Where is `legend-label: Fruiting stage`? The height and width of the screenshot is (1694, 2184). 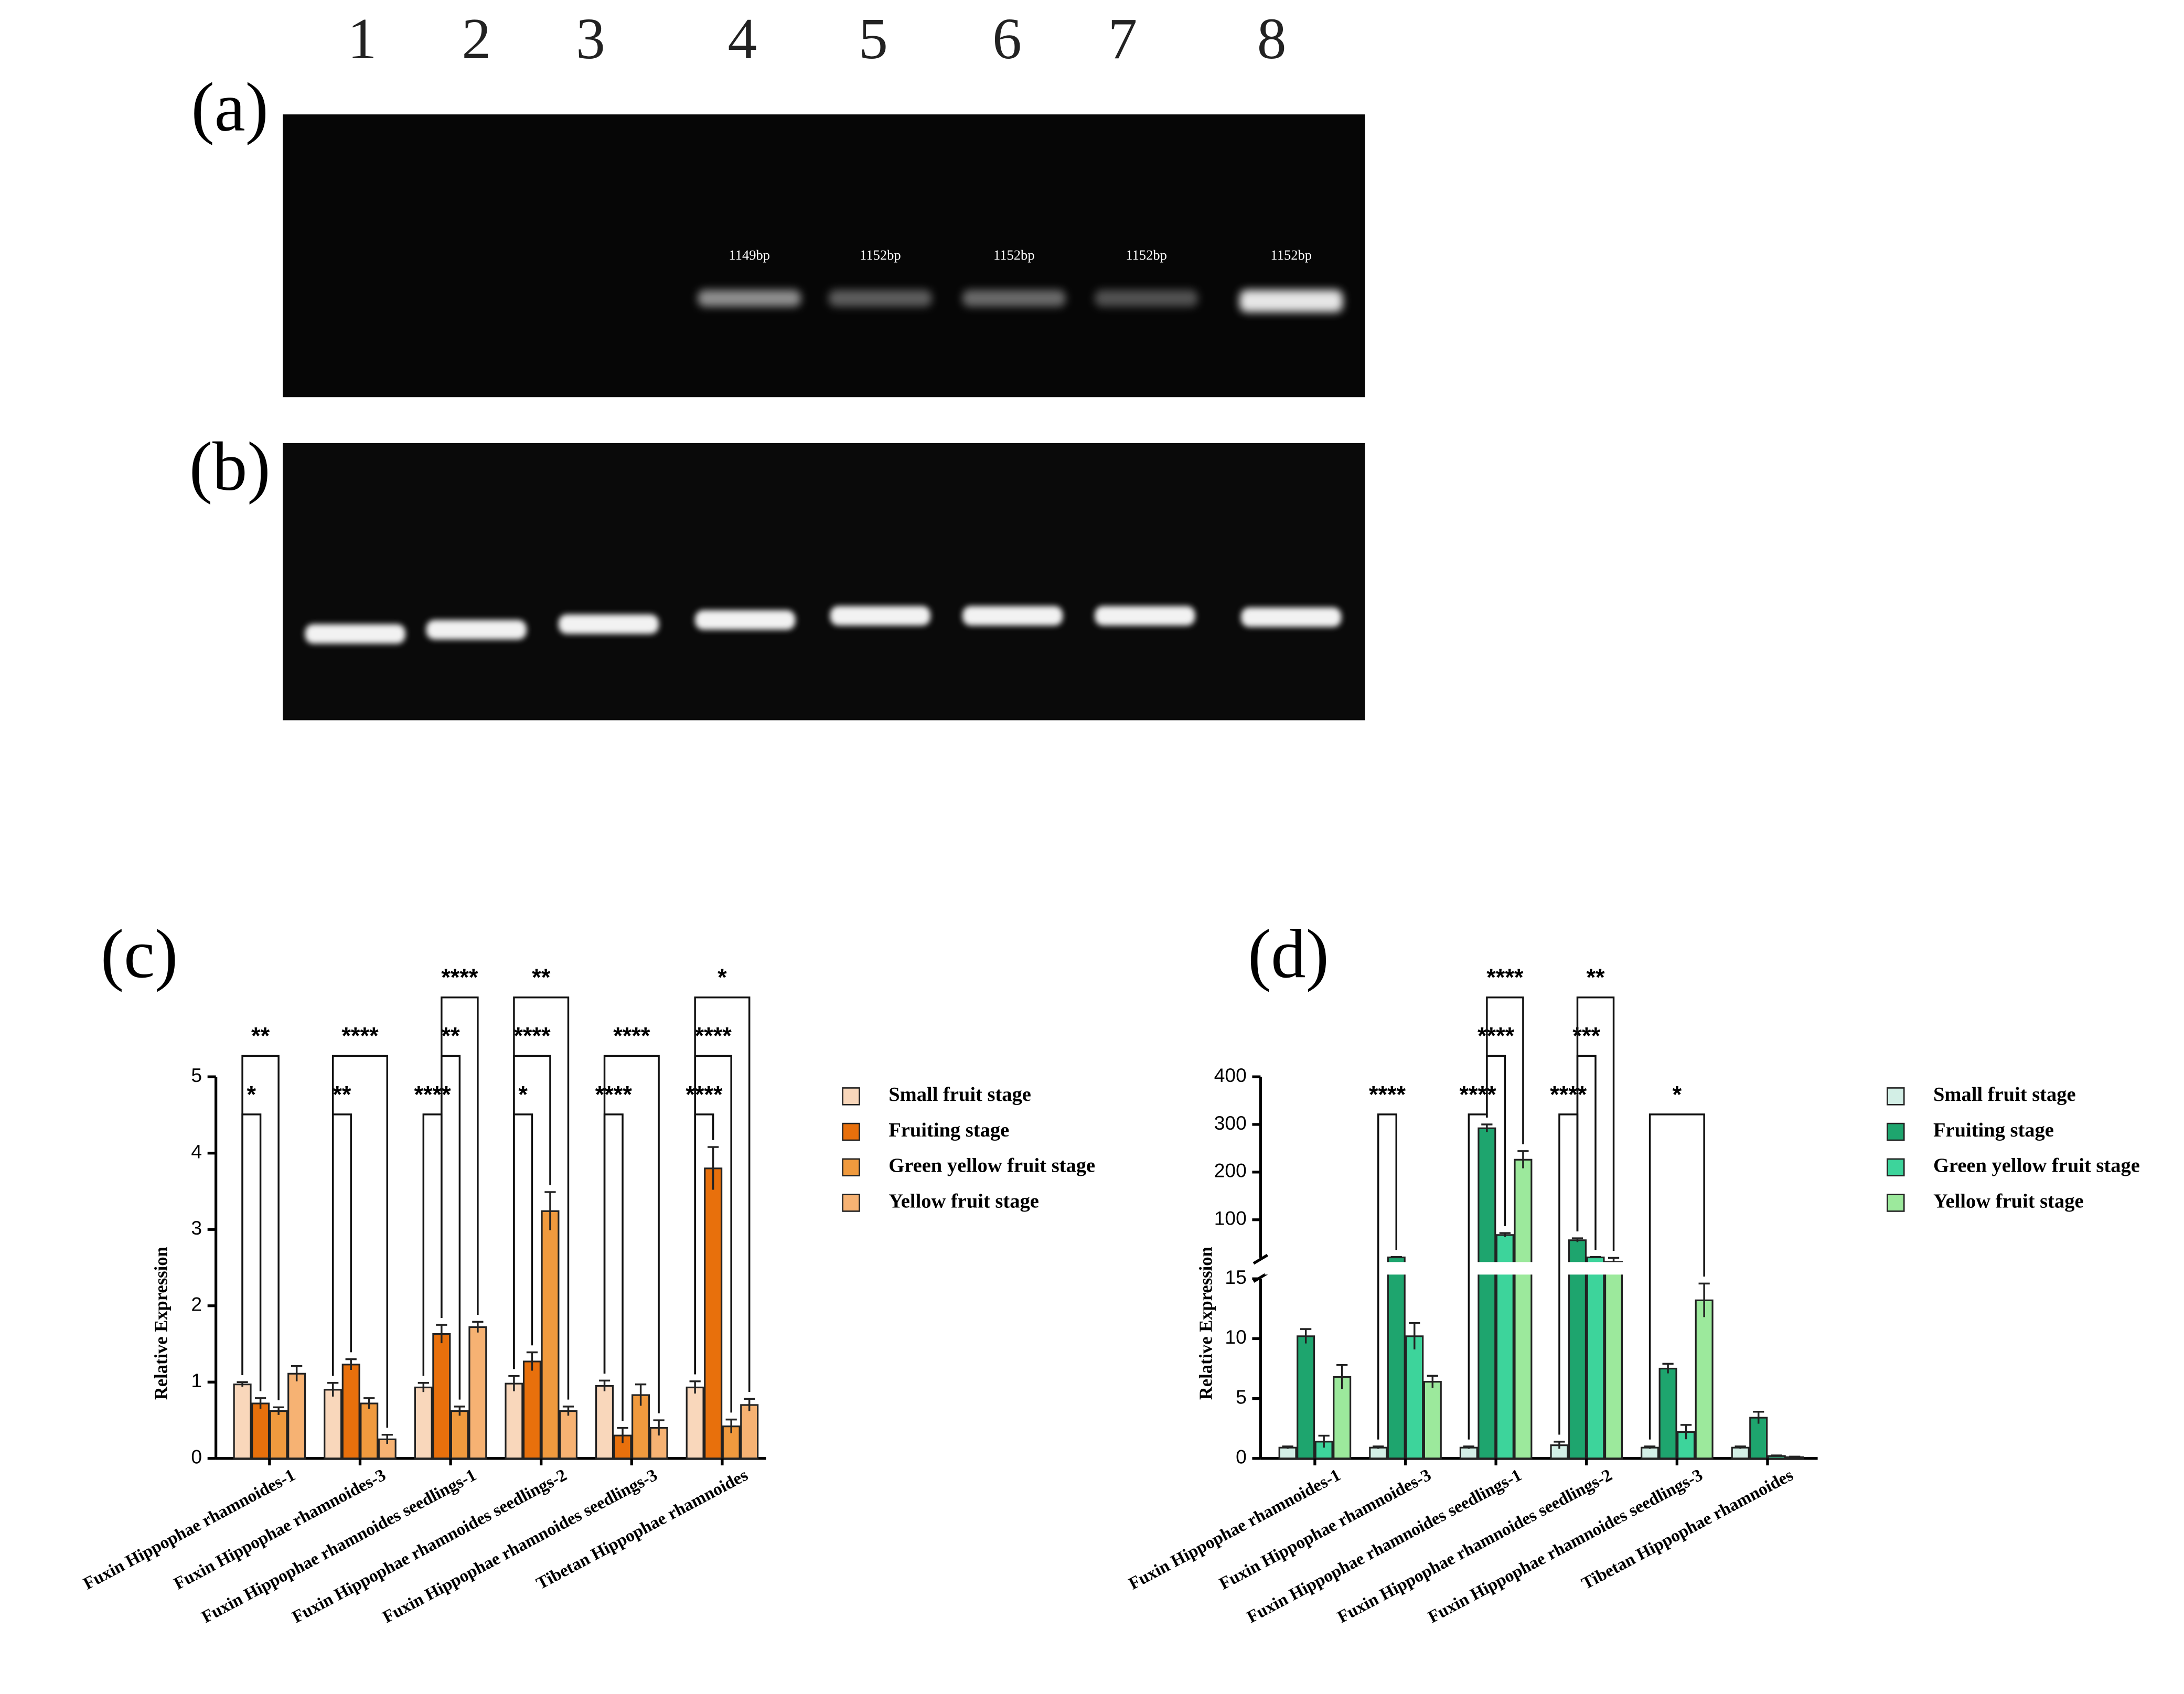
legend-label: Fruiting stage is located at coordinates (948, 1130).